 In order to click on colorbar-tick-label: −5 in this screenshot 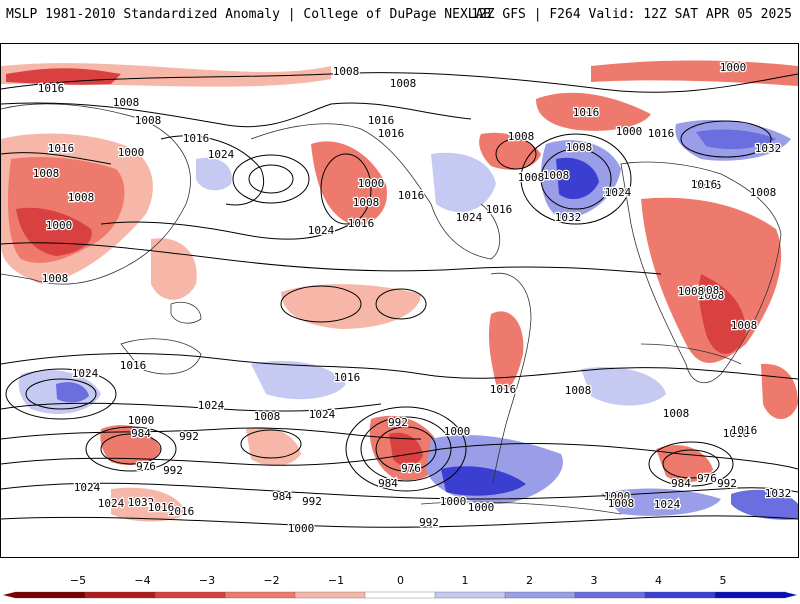, I will do `click(78, 580)`.